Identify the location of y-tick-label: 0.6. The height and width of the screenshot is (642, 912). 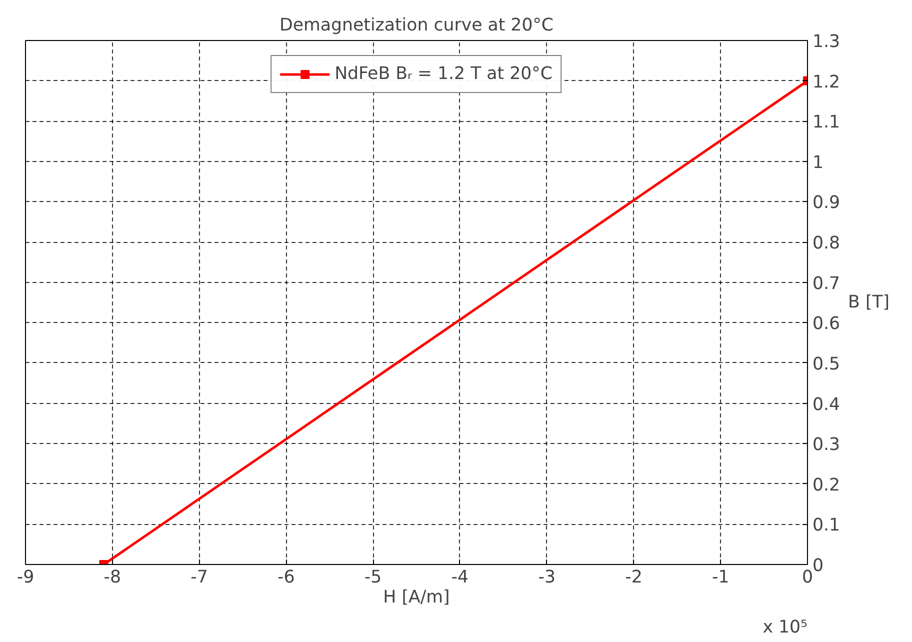
(826, 324).